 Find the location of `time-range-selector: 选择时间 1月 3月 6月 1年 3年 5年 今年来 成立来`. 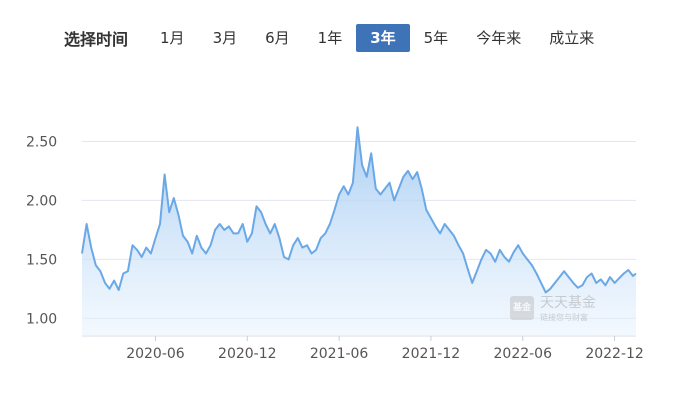

time-range-selector: 选择时间 1月 3月 6月 1年 3年 5年 今年来 成立来 is located at coordinates (336, 38).